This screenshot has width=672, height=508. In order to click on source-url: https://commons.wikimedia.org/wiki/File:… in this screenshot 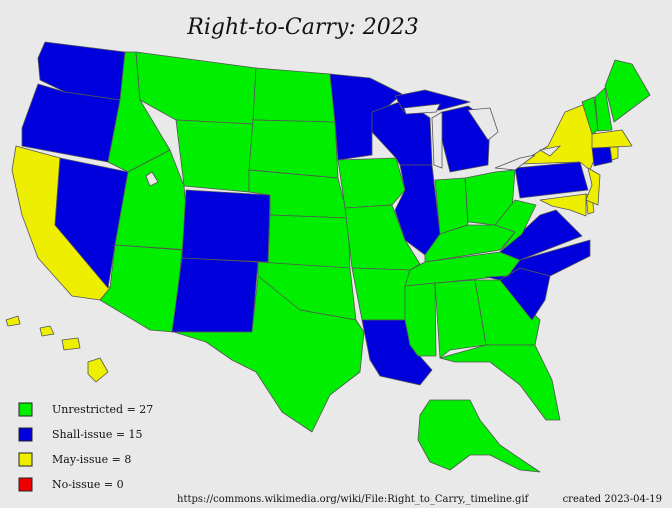, I will do `click(353, 499)`.